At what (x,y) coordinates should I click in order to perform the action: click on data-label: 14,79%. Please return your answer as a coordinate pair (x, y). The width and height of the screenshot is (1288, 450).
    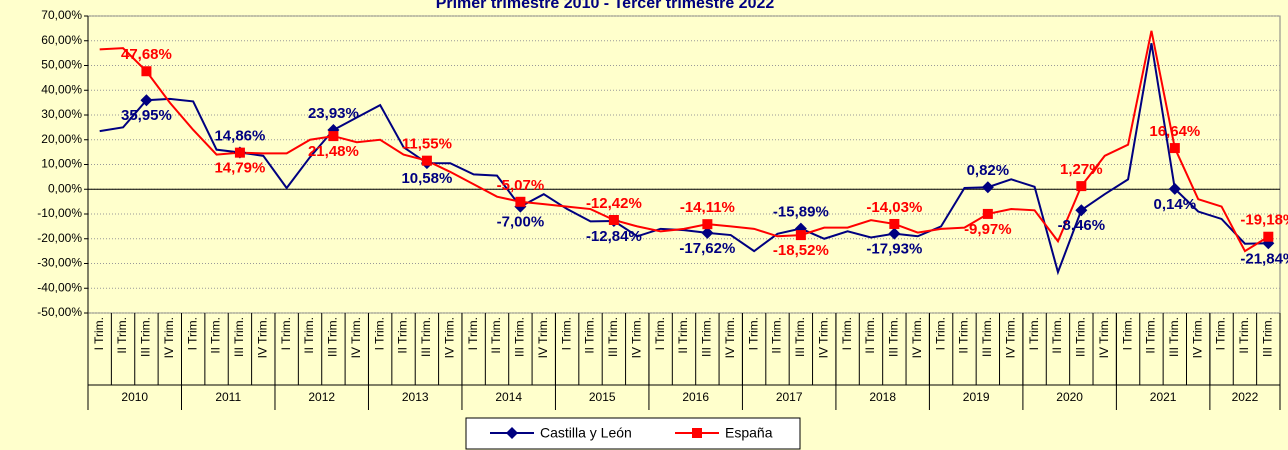
    Looking at the image, I should click on (239, 168).